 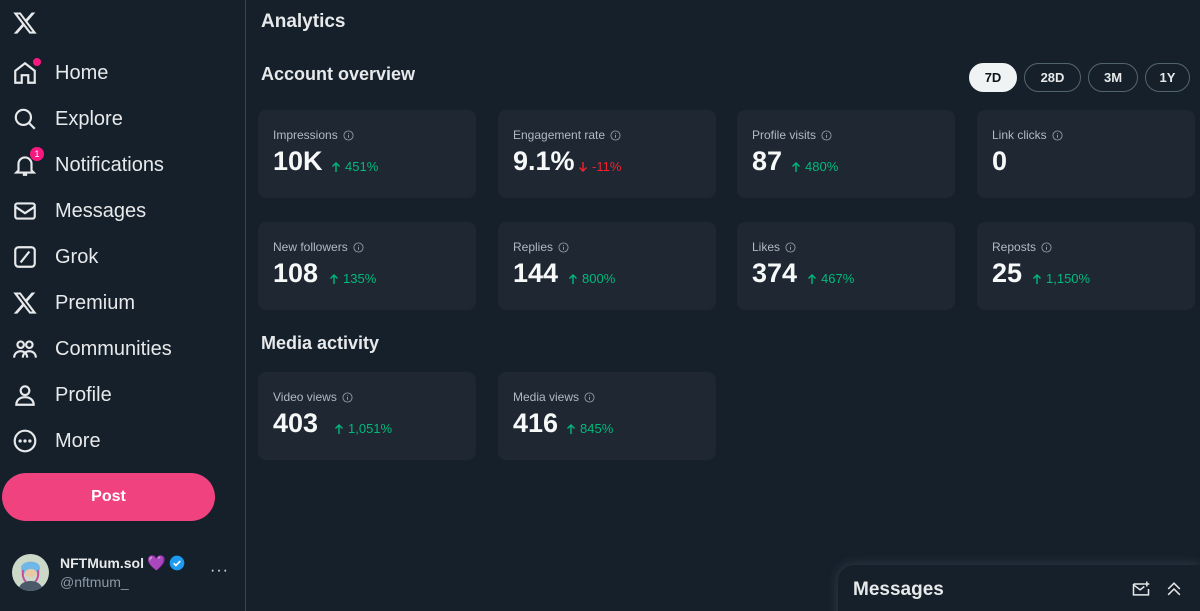 What do you see at coordinates (993, 77) in the screenshot?
I see `range-7d-button: 7D` at bounding box center [993, 77].